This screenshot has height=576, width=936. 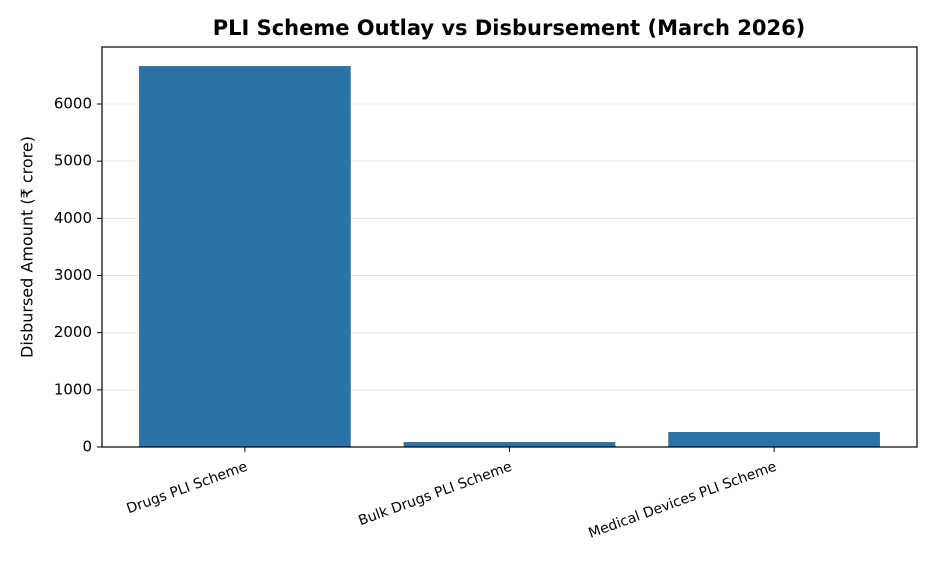 What do you see at coordinates (73, 103) in the screenshot?
I see `y-tick-label: 6000` at bounding box center [73, 103].